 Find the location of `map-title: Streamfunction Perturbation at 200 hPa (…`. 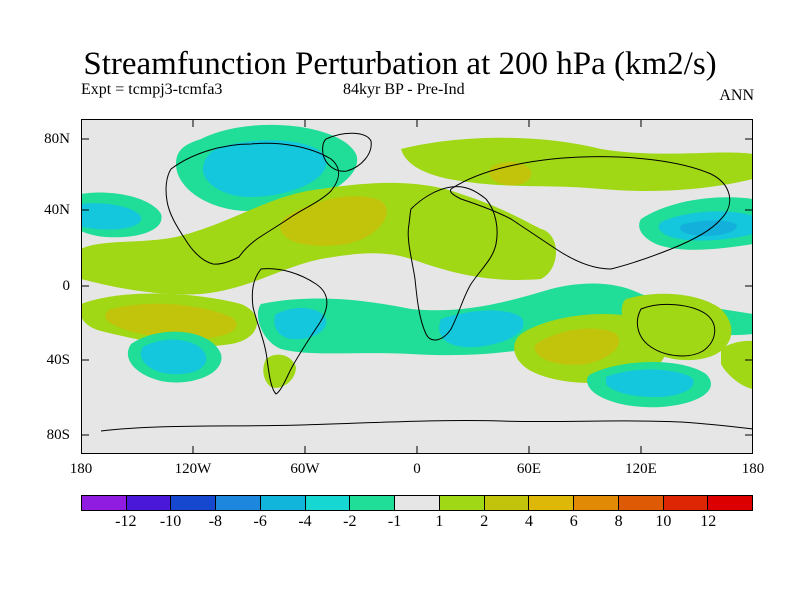

map-title: Streamfunction Perturbation at 200 hPa (… is located at coordinates (400, 64).